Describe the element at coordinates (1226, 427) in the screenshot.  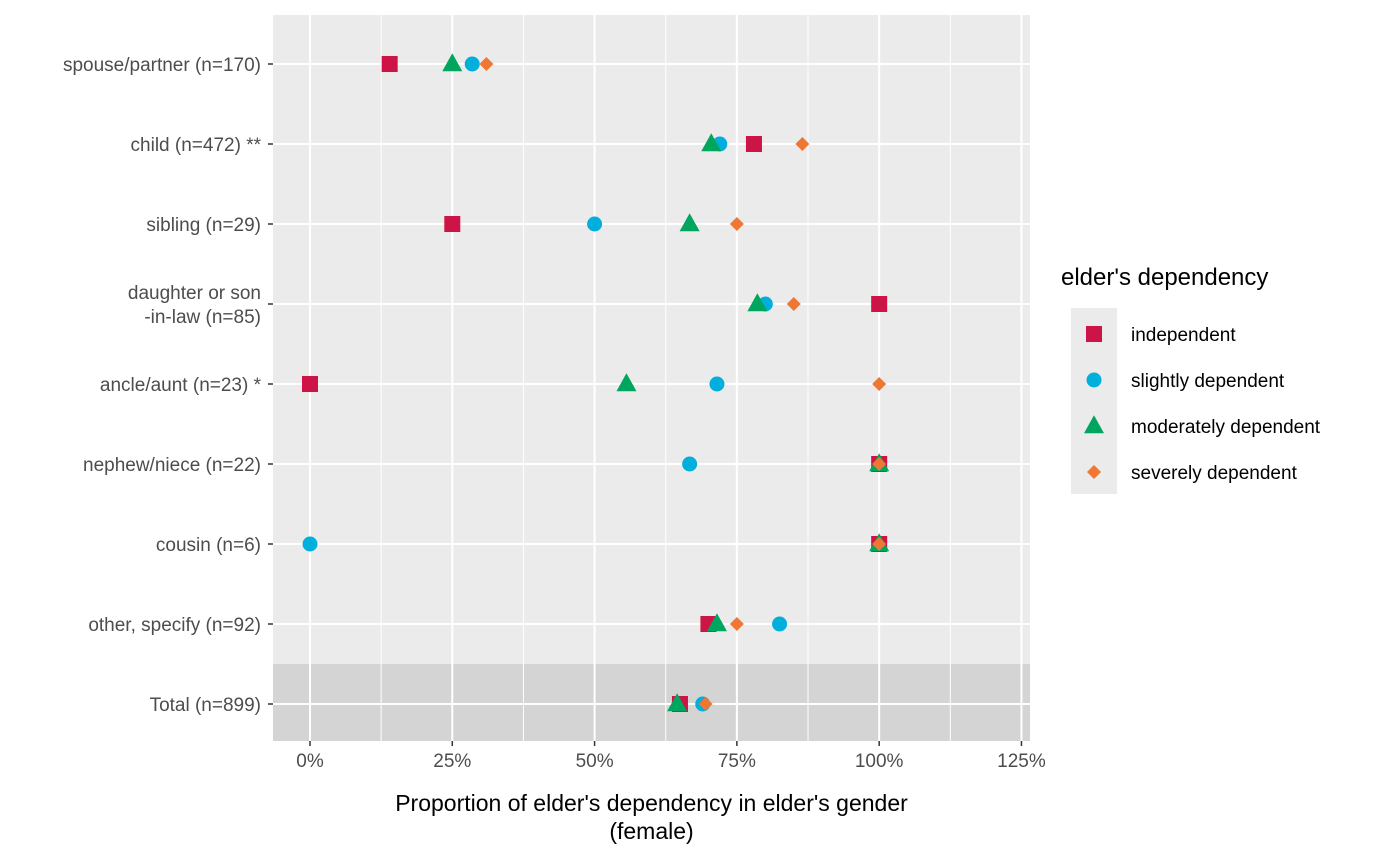
I see `legend-label: moderately dependent` at that location.